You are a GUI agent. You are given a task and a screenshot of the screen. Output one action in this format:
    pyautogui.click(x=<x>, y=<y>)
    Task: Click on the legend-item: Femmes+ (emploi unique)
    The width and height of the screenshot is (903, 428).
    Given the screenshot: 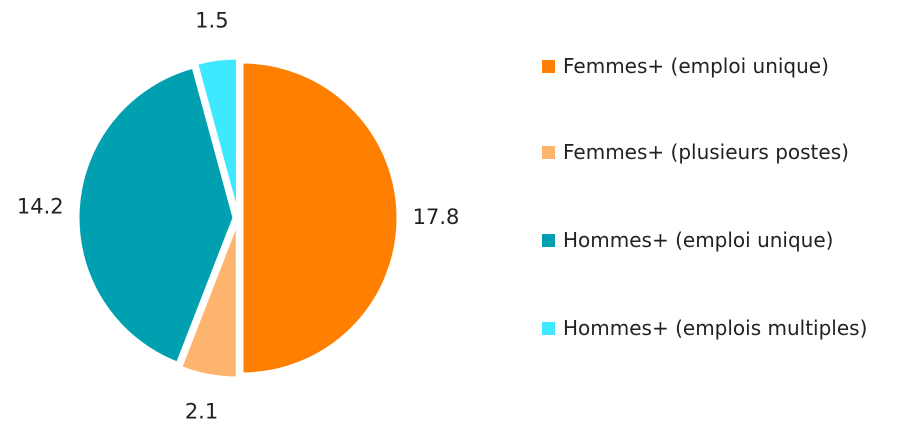 What is the action you would take?
    pyautogui.click(x=717, y=66)
    